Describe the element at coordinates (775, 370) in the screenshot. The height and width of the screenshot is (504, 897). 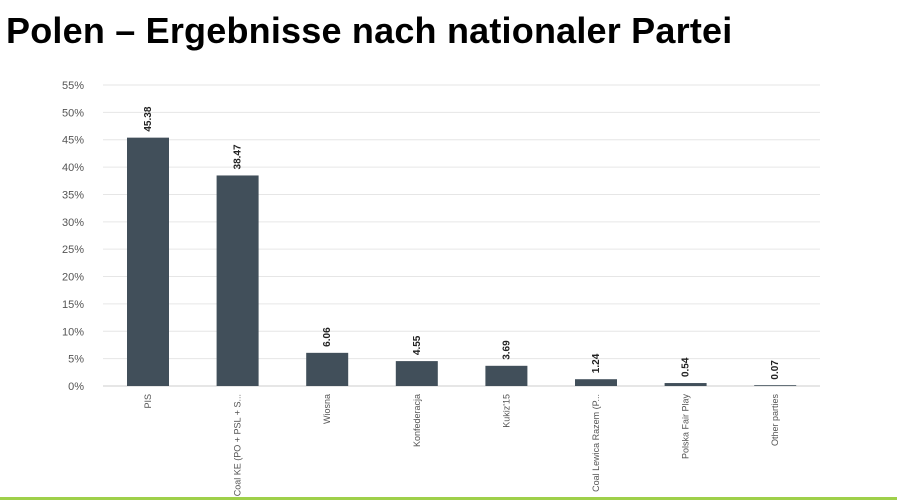
I see `data-label: 0.07` at that location.